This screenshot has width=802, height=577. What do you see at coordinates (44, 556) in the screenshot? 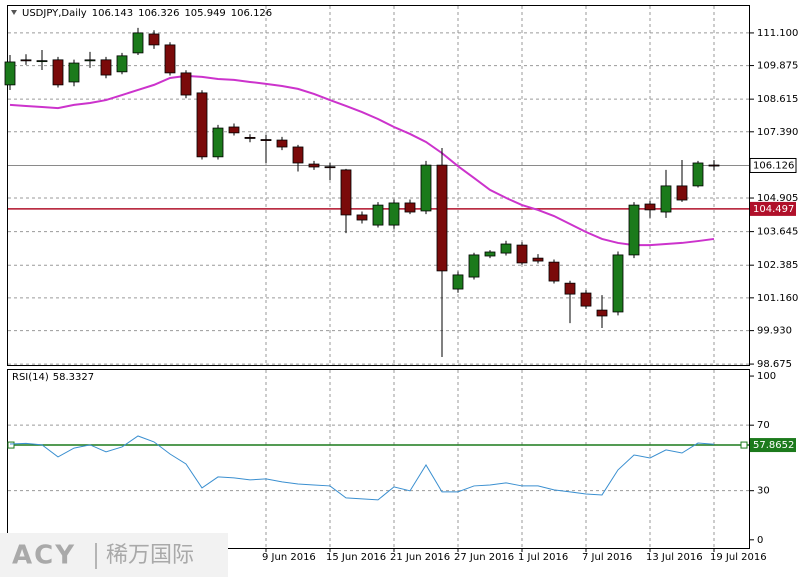
I see `watermark-brand: ACY` at bounding box center [44, 556].